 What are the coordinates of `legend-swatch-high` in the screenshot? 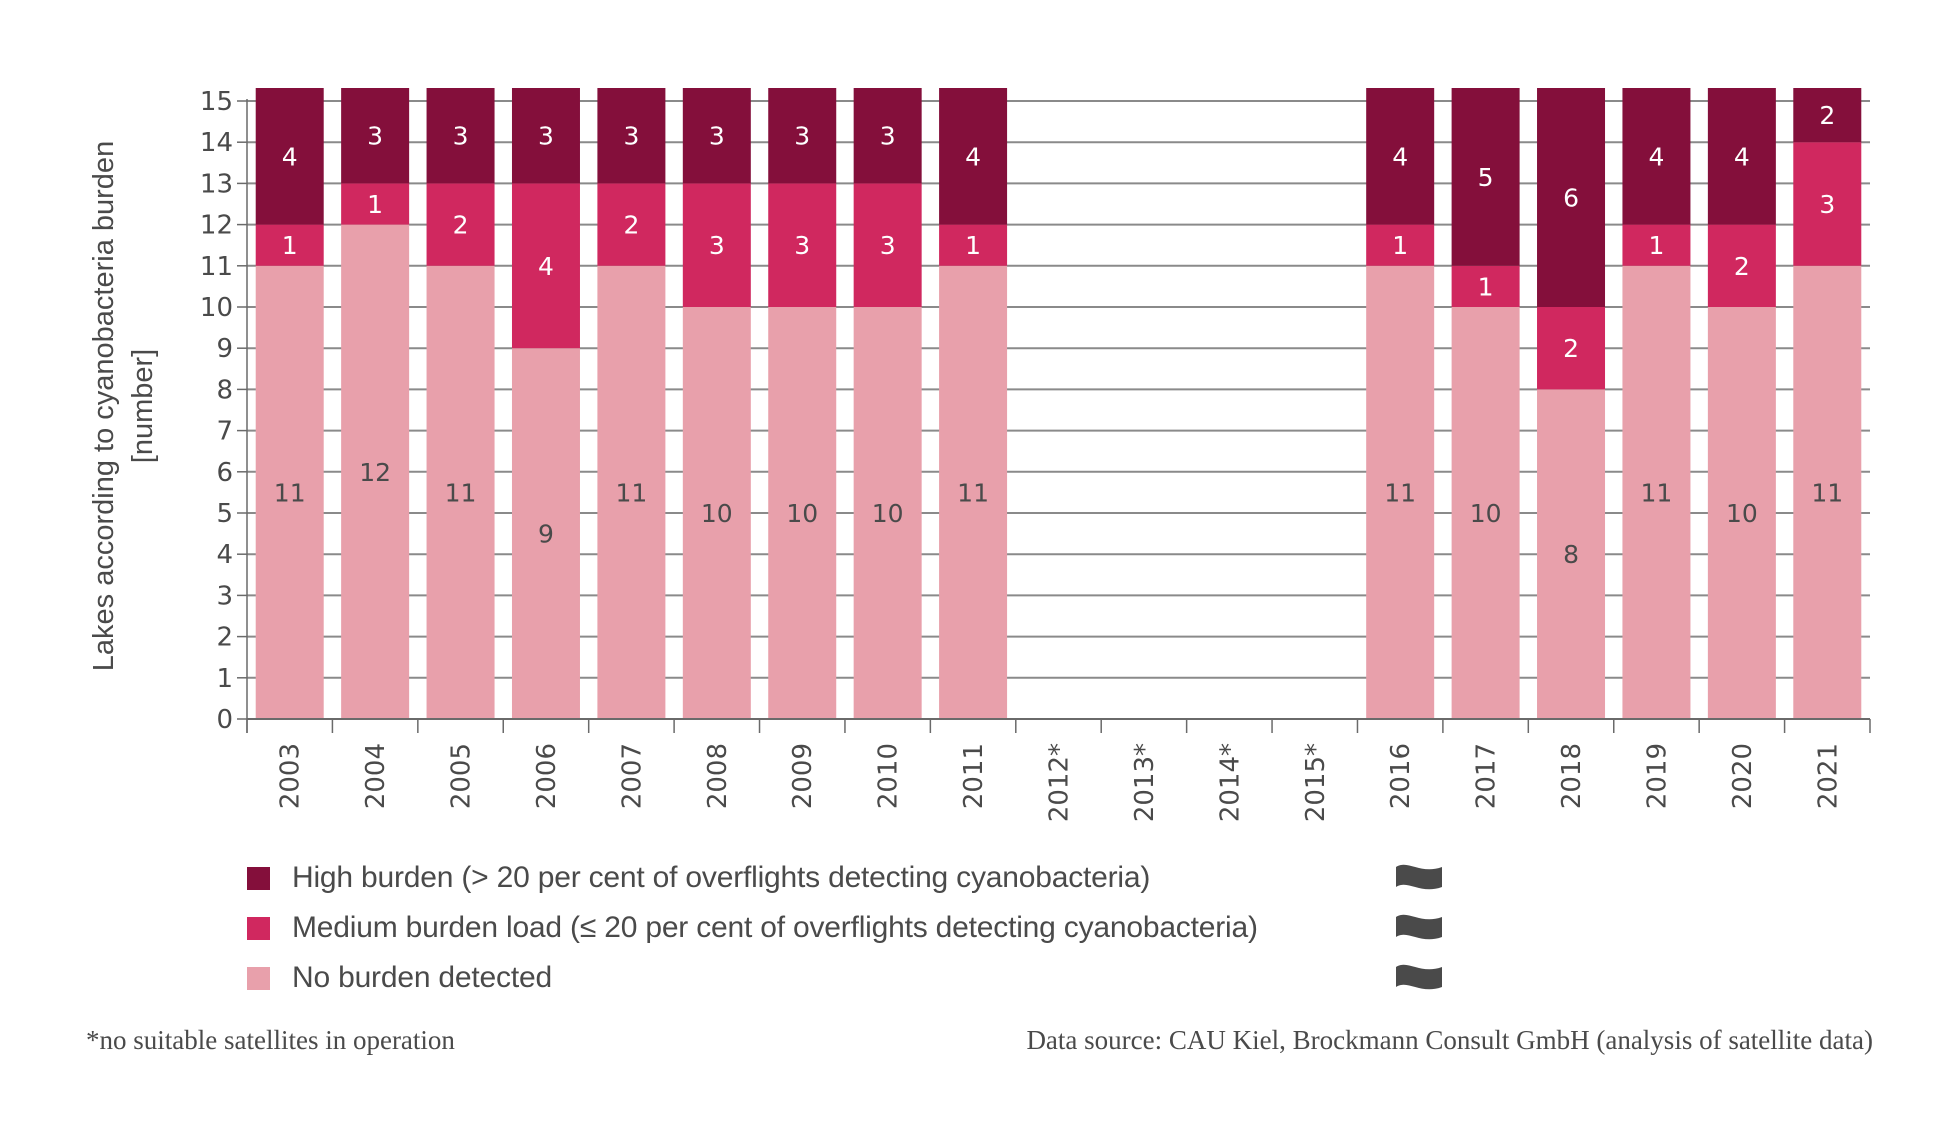 It's located at (258, 878).